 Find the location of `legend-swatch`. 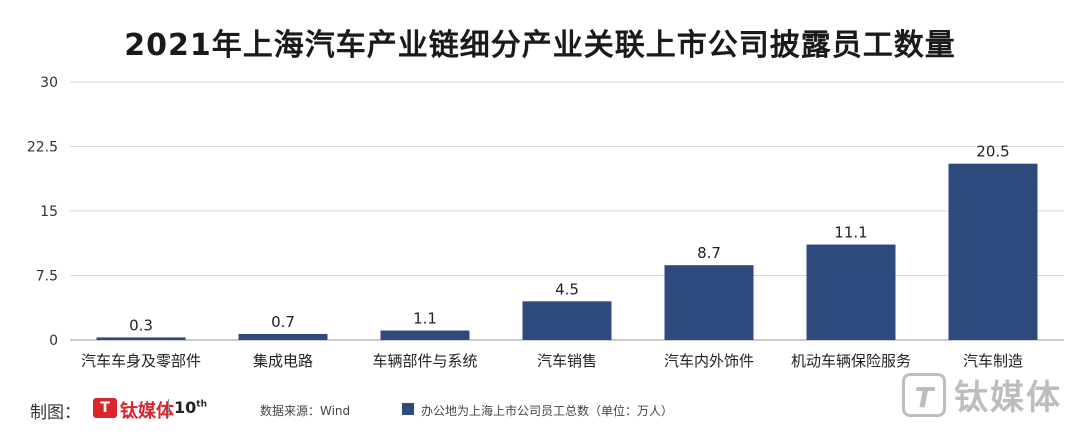

legend-swatch is located at coordinates (408, 409).